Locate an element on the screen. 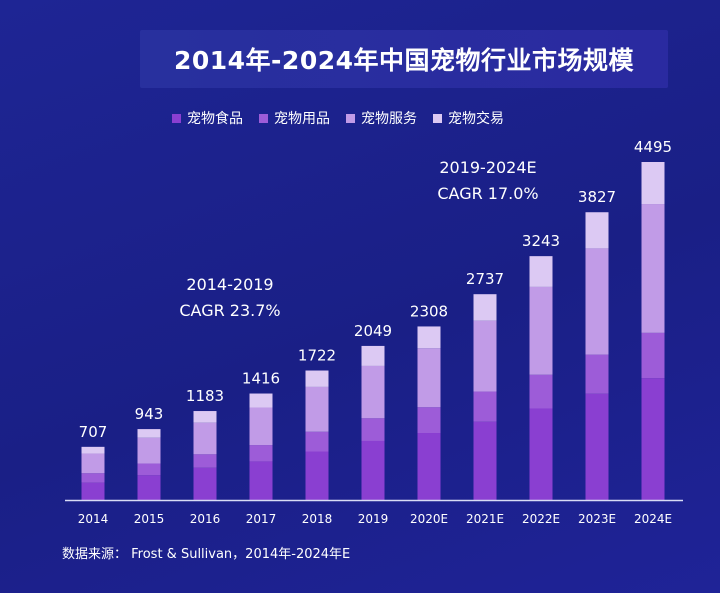 The image size is (720, 593). total-label: 2308 is located at coordinates (429, 311).